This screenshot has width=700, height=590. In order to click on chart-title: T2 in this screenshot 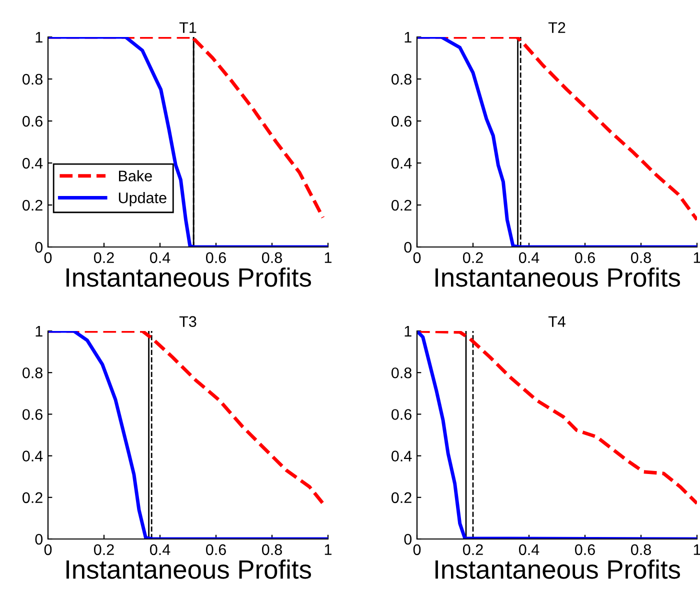, I will do `click(557, 27)`.